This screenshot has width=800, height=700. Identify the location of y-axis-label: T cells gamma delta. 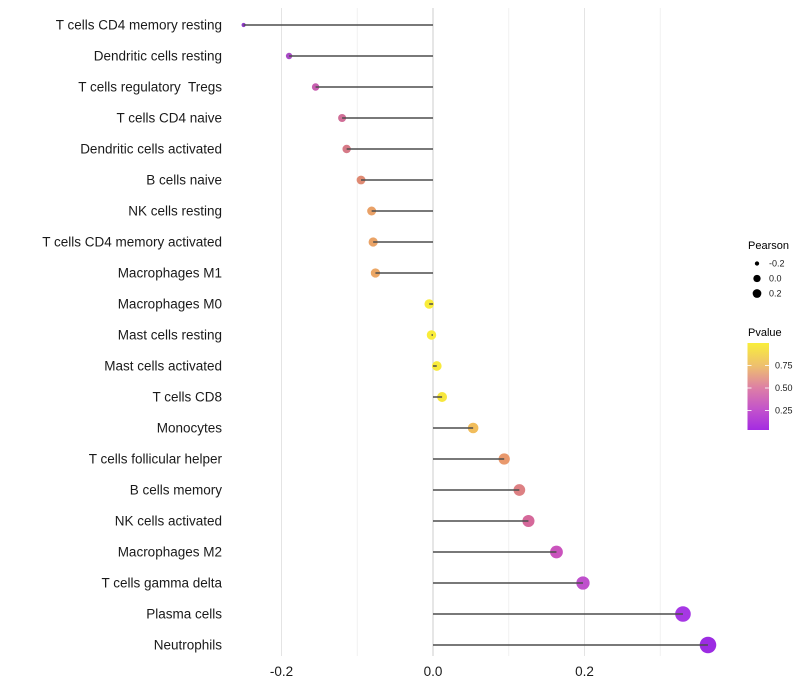
(161, 583).